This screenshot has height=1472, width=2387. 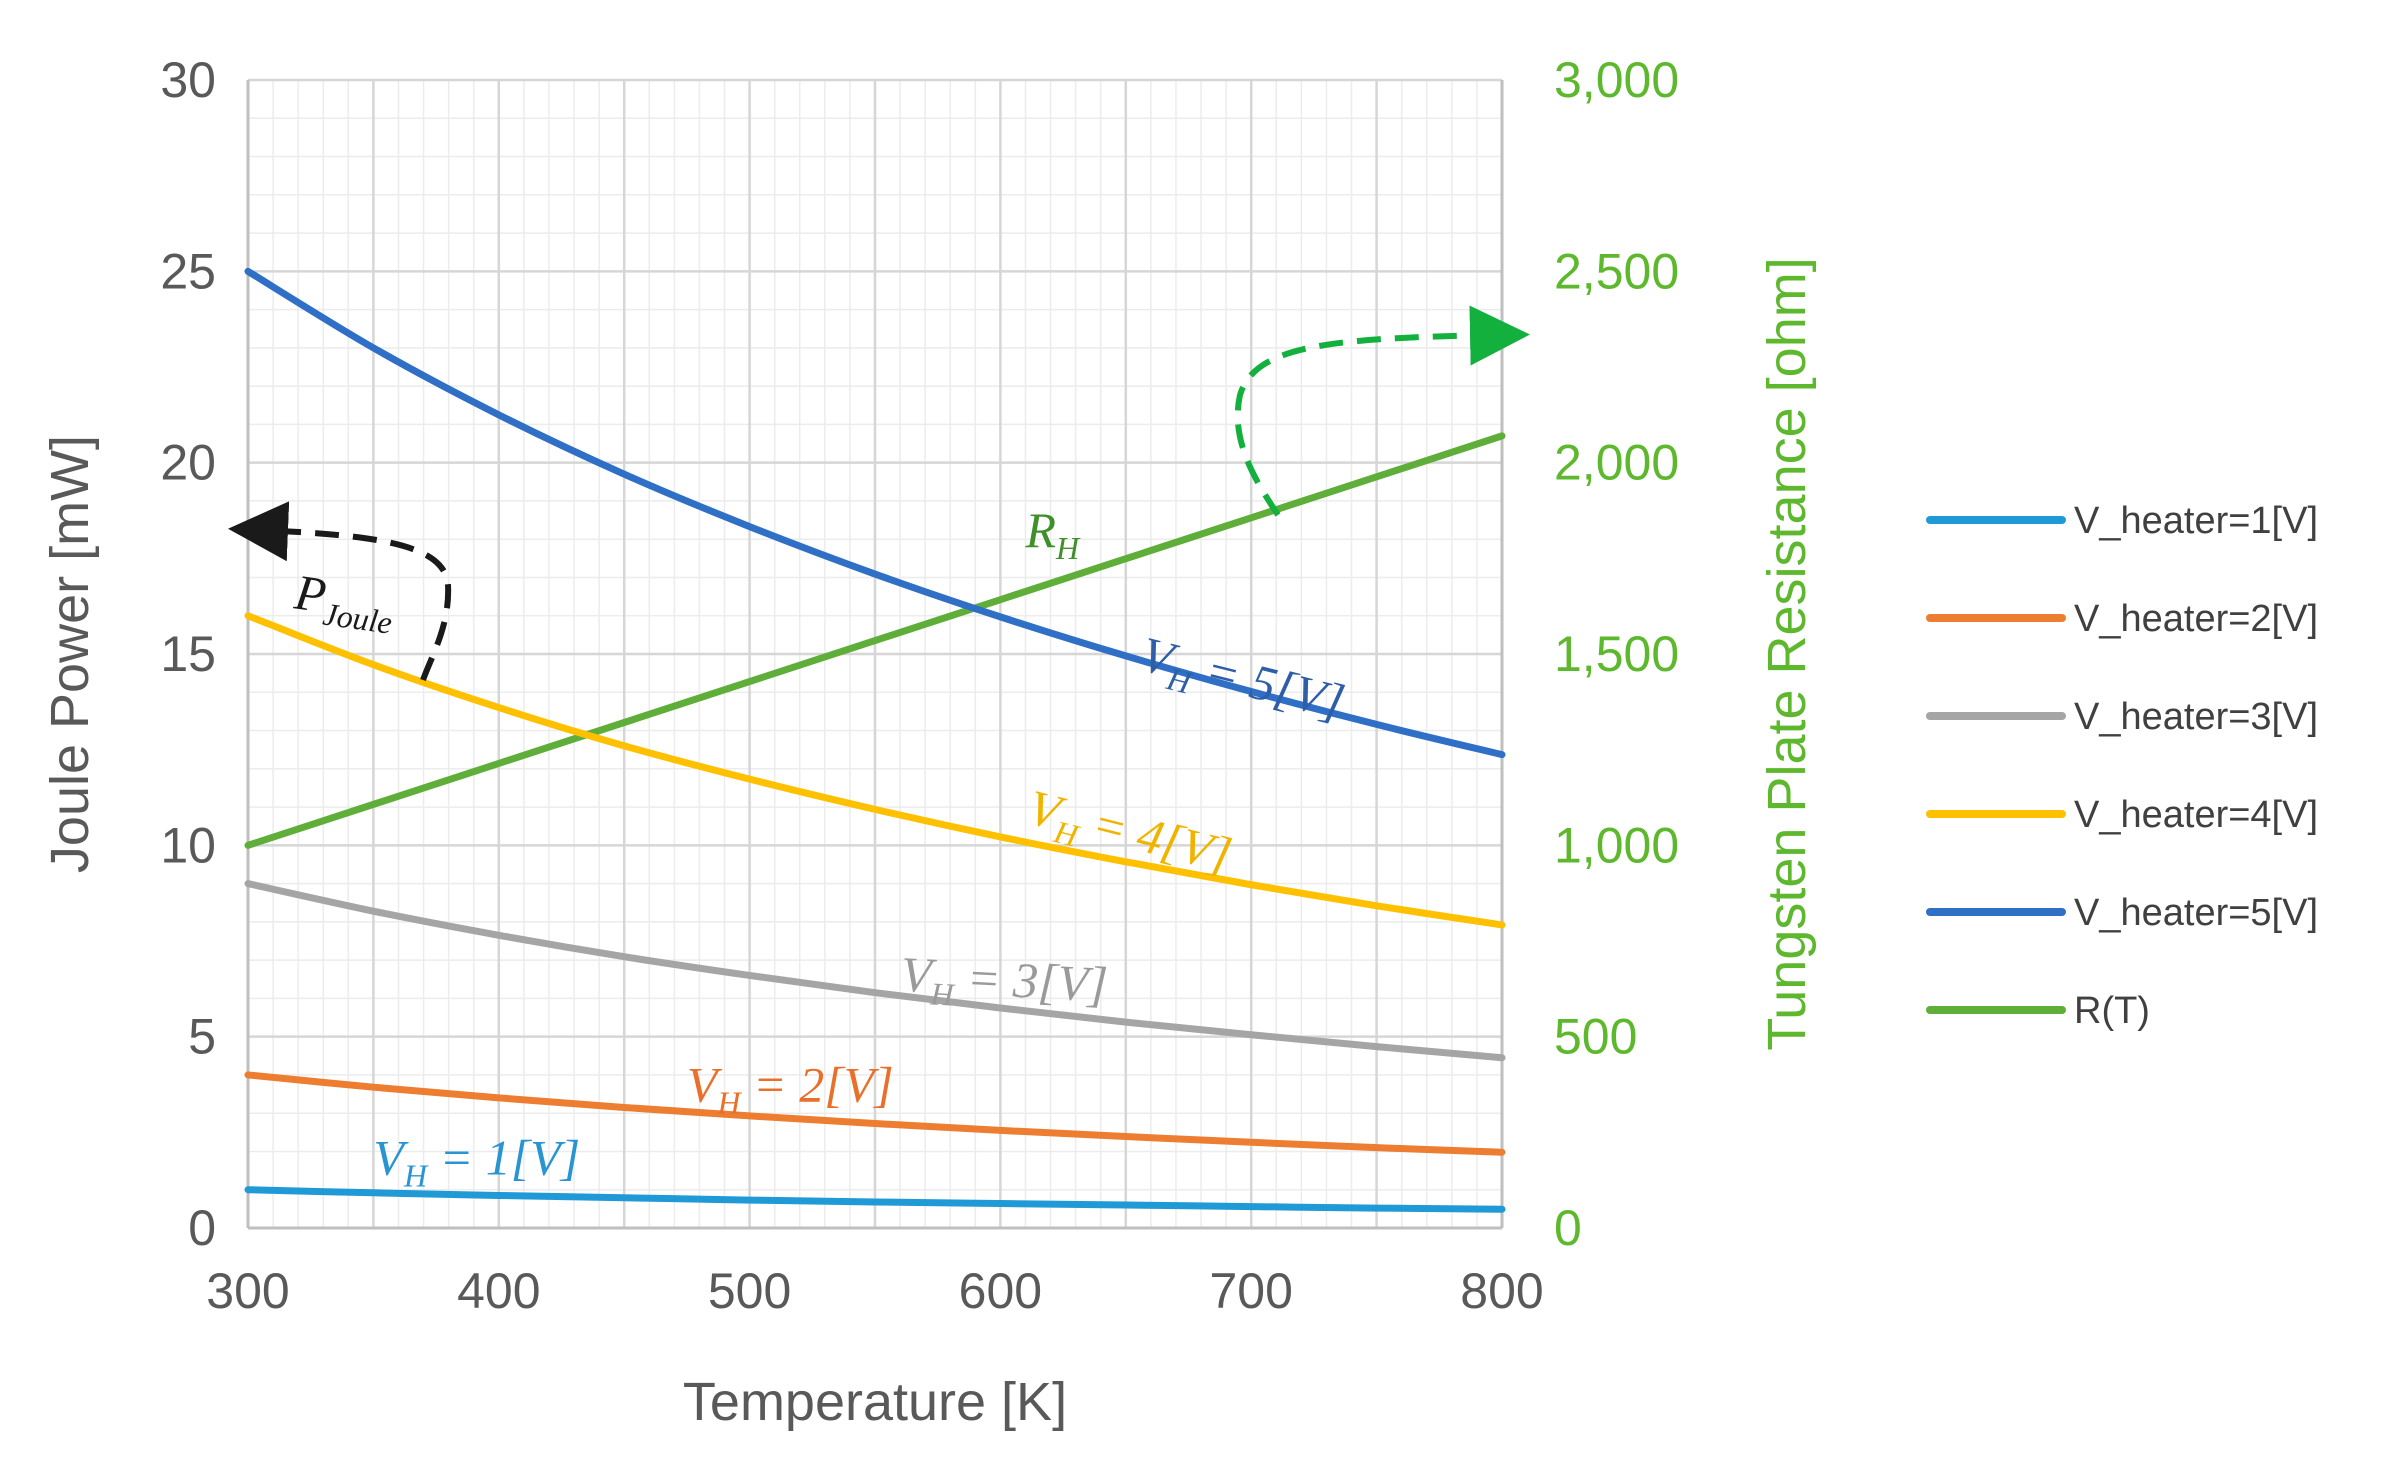 I want to click on y2-axis-title: Tungsten Plate Resistance [ohm], so click(x=1787, y=653).